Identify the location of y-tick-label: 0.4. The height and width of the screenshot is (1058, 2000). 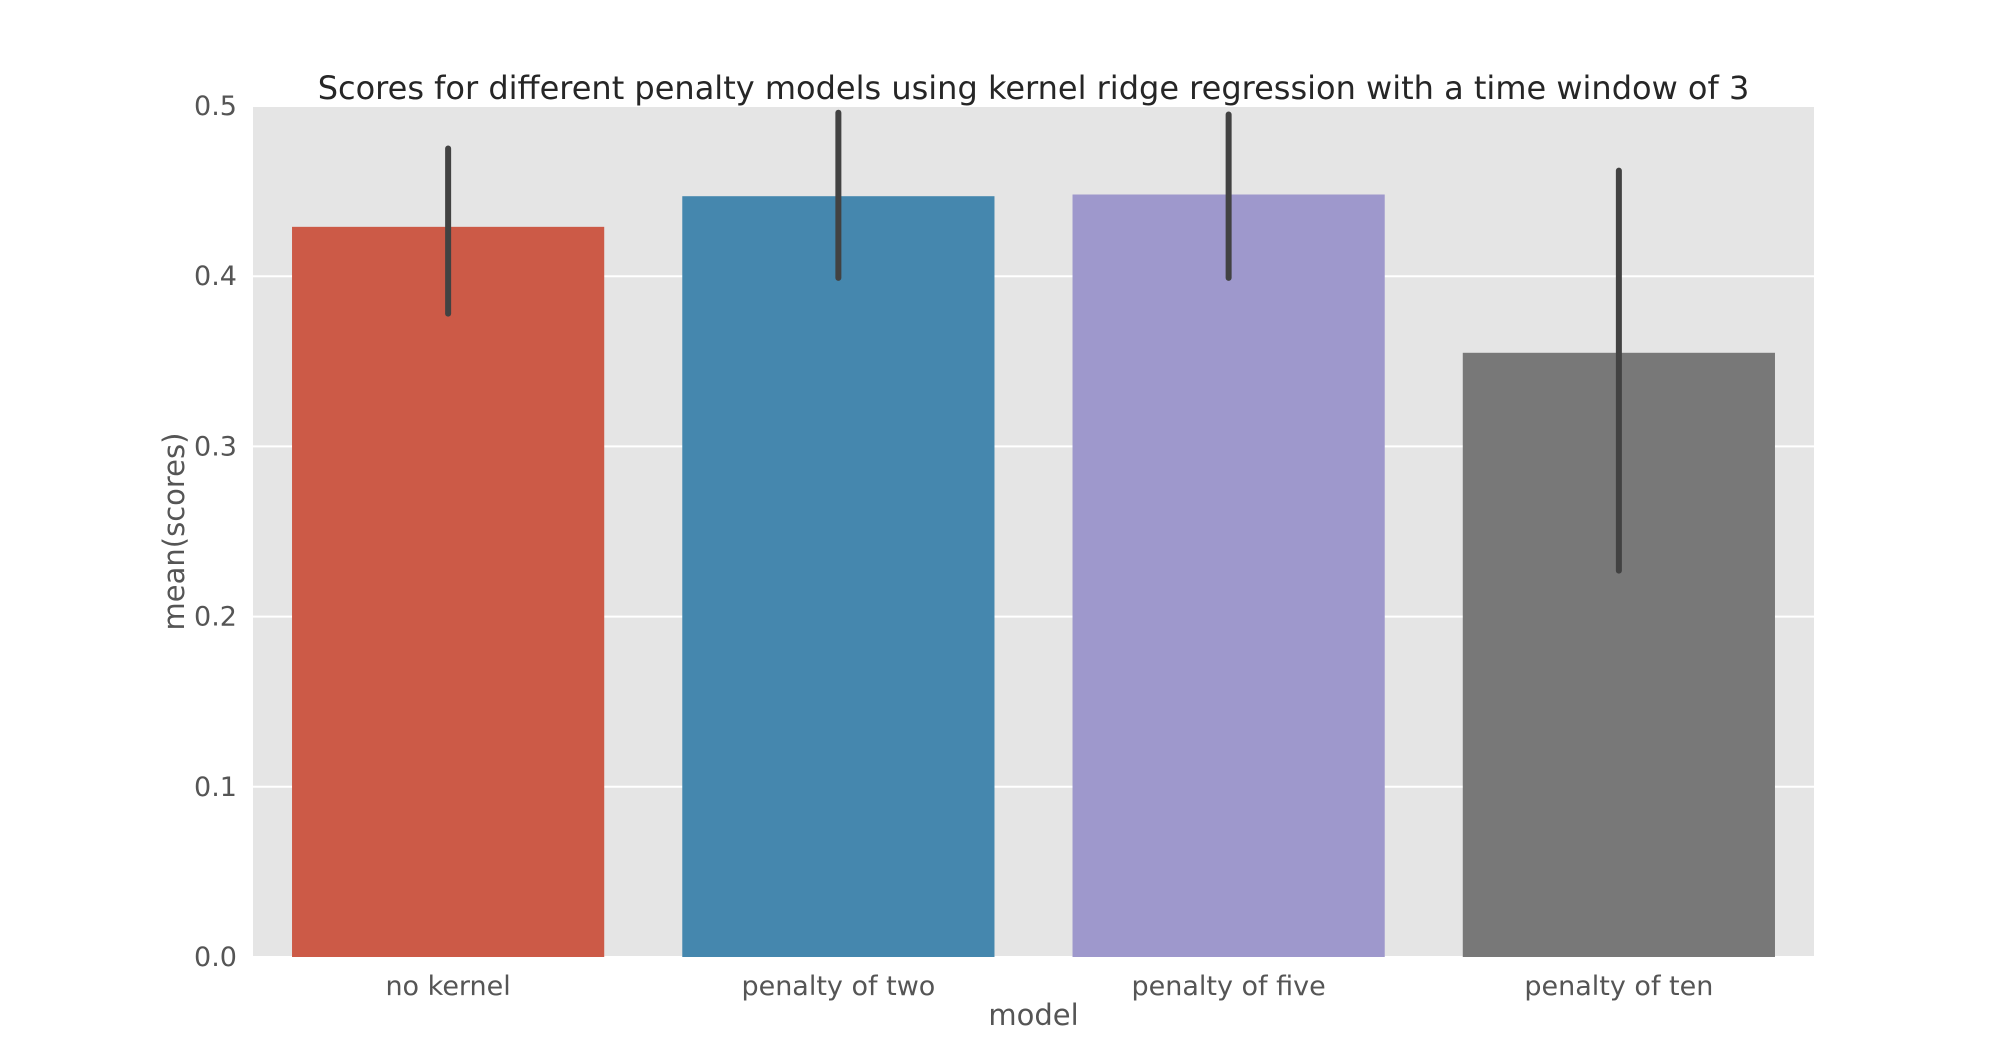
(215, 276).